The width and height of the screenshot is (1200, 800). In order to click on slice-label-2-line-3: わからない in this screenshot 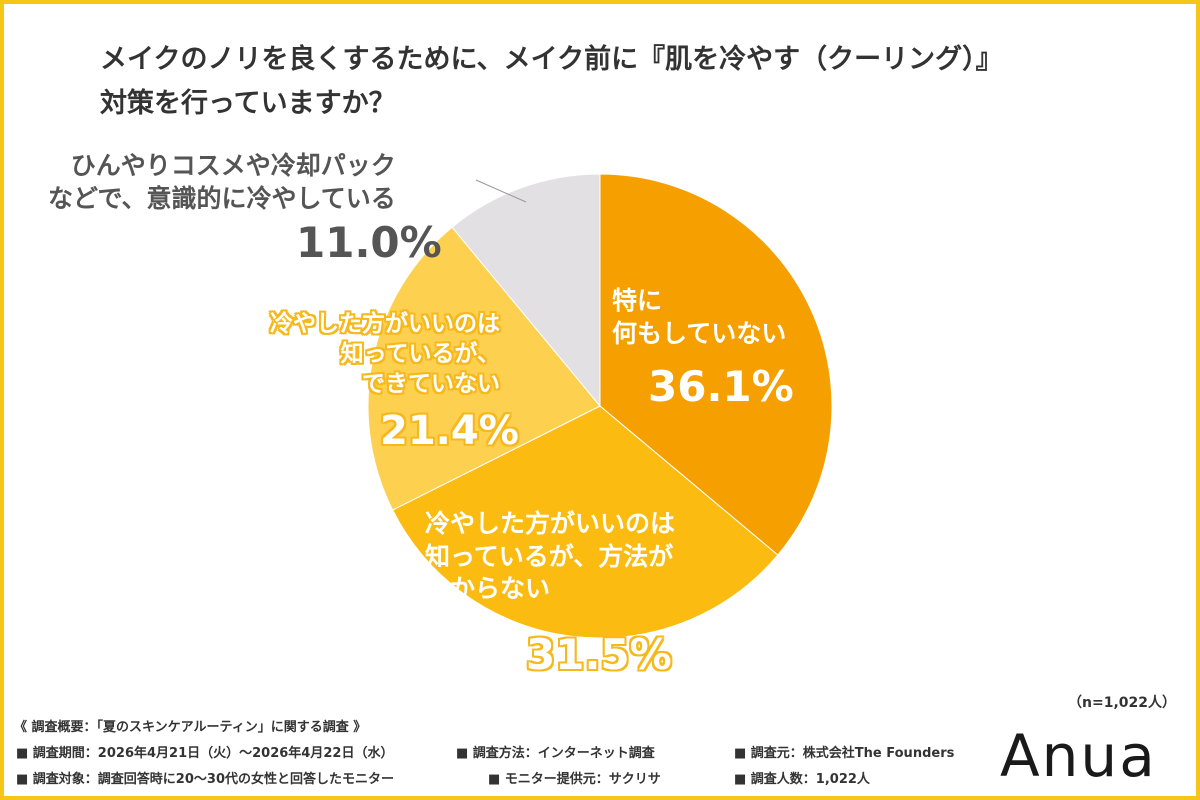, I will do `click(488, 588)`.